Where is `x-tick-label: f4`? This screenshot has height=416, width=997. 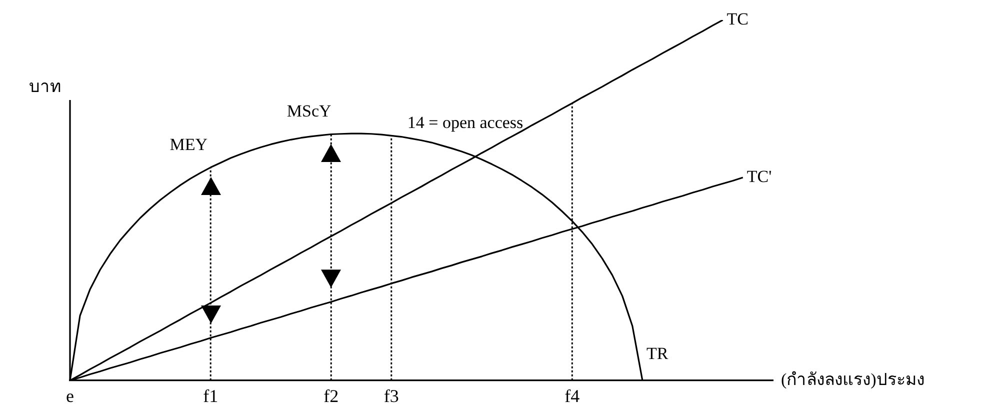
x-tick-label: f4 is located at coordinates (572, 396).